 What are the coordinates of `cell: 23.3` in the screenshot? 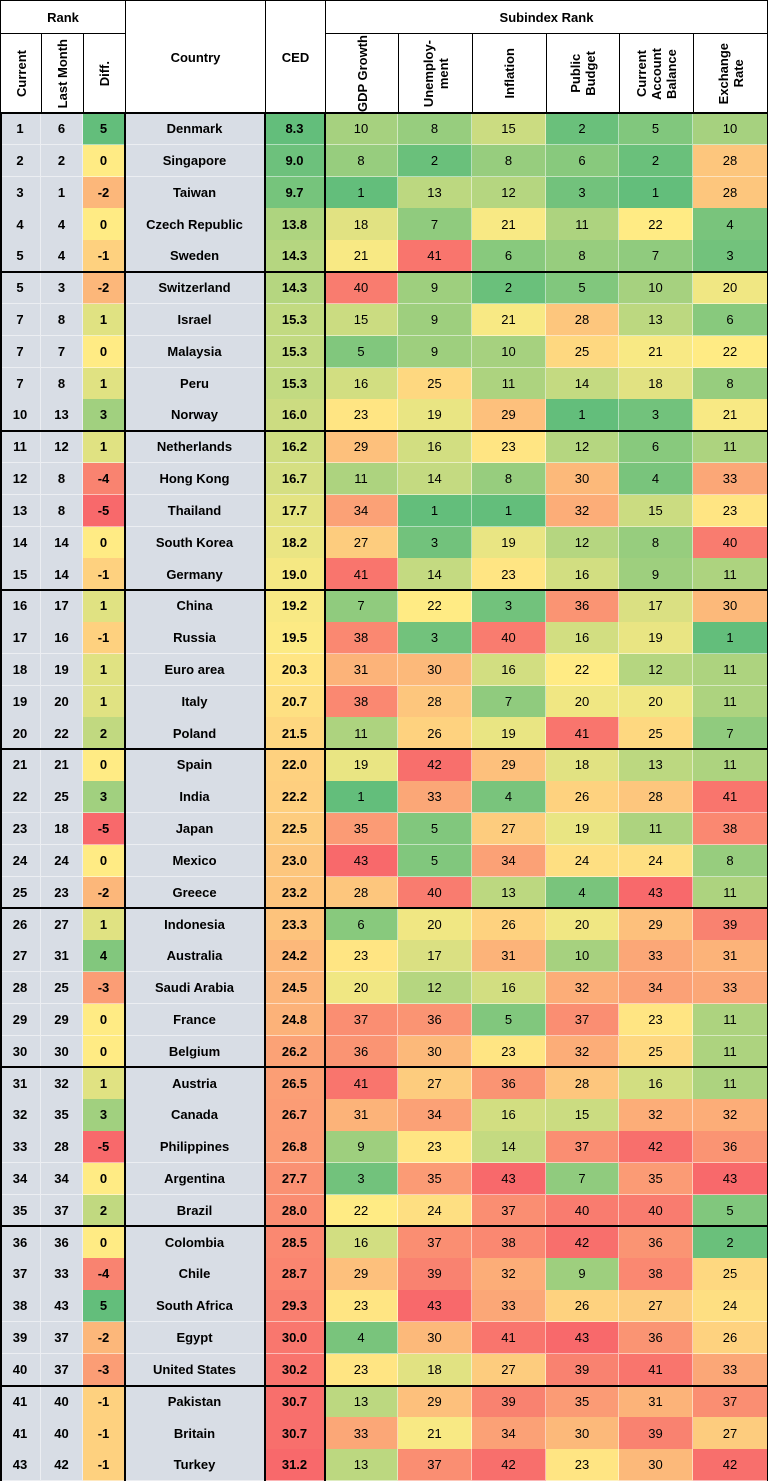 It's located at (295, 924).